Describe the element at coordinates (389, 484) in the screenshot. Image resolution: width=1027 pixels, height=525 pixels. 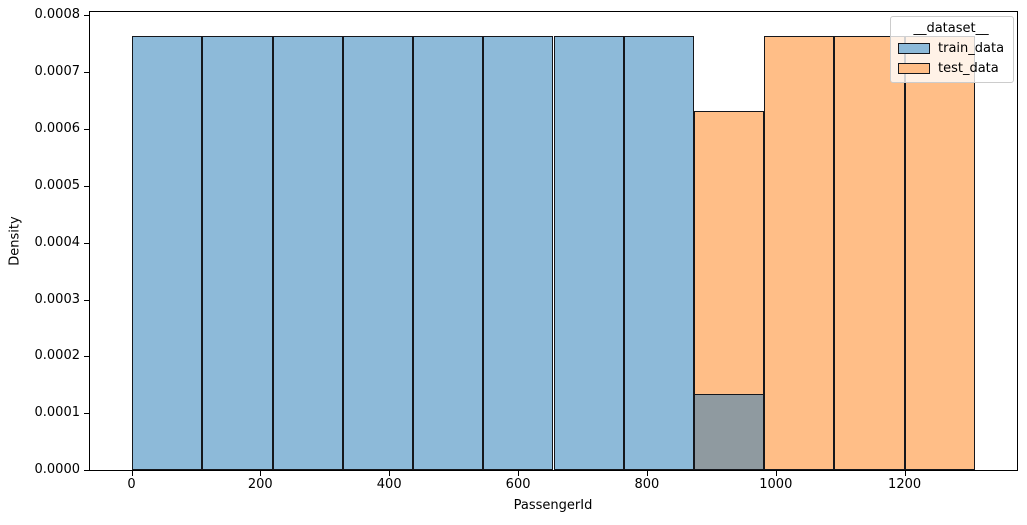
I see `x-tick-label: 400` at that location.